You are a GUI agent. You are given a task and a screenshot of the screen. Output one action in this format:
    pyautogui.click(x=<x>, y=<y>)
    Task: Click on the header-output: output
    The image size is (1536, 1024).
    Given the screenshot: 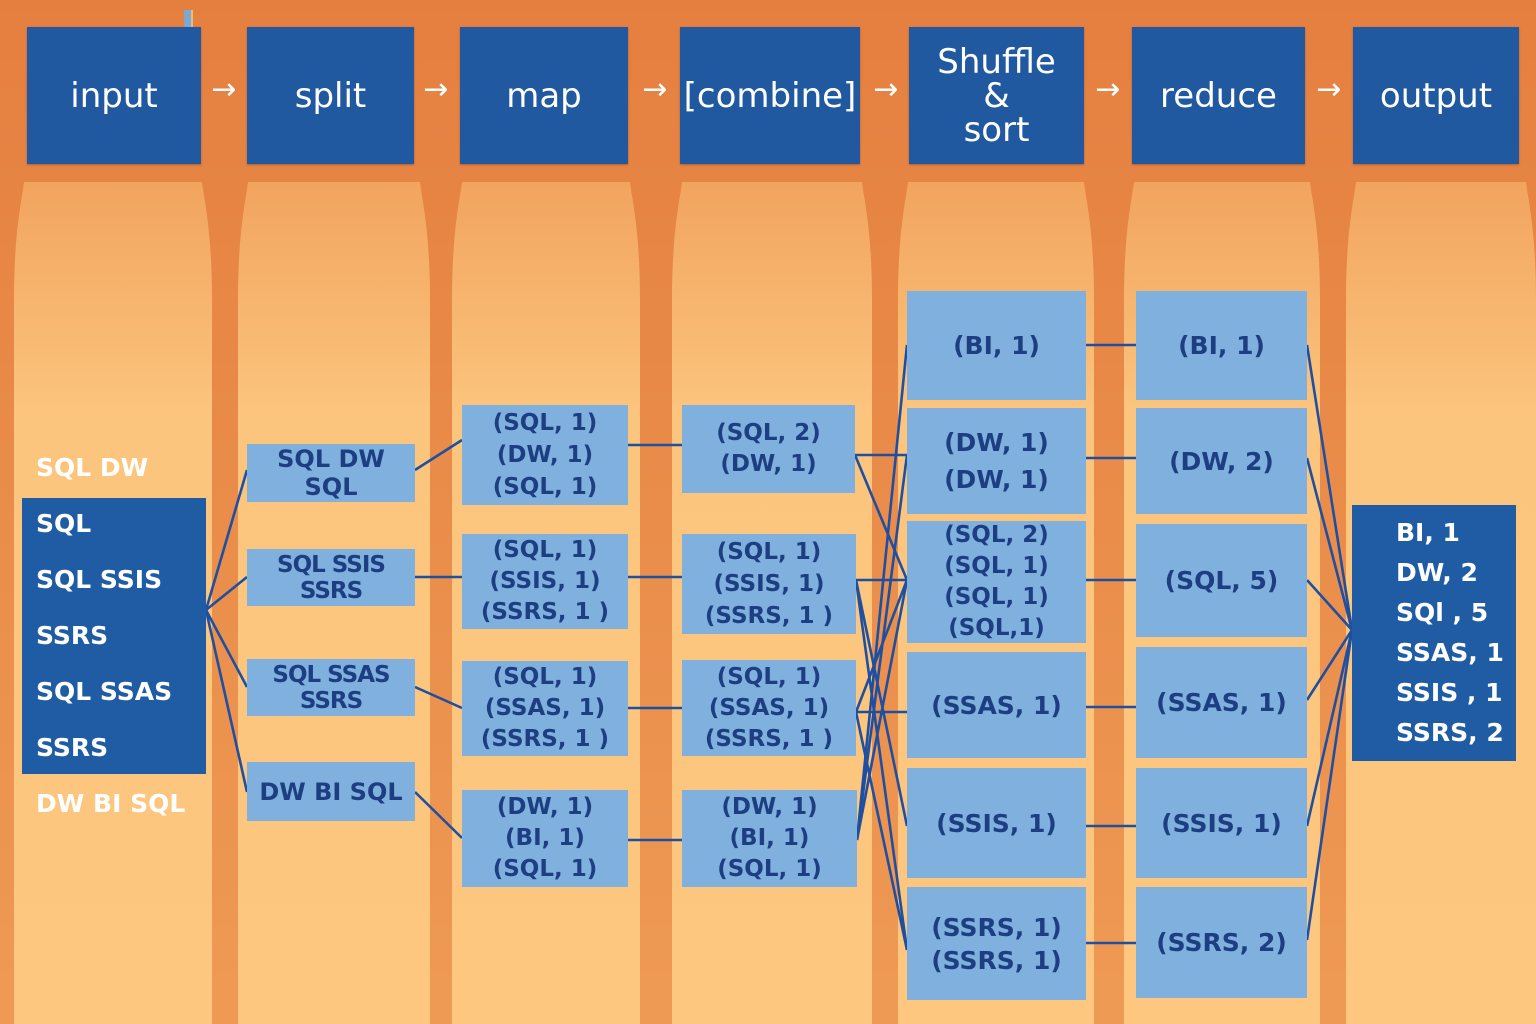 What is the action you would take?
    pyautogui.click(x=1436, y=95)
    